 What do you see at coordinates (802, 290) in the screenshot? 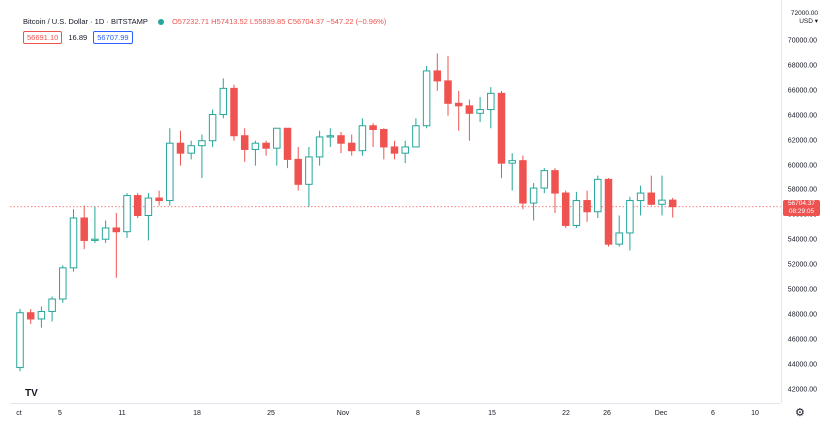
I see `price-label: 50000.00` at bounding box center [802, 290].